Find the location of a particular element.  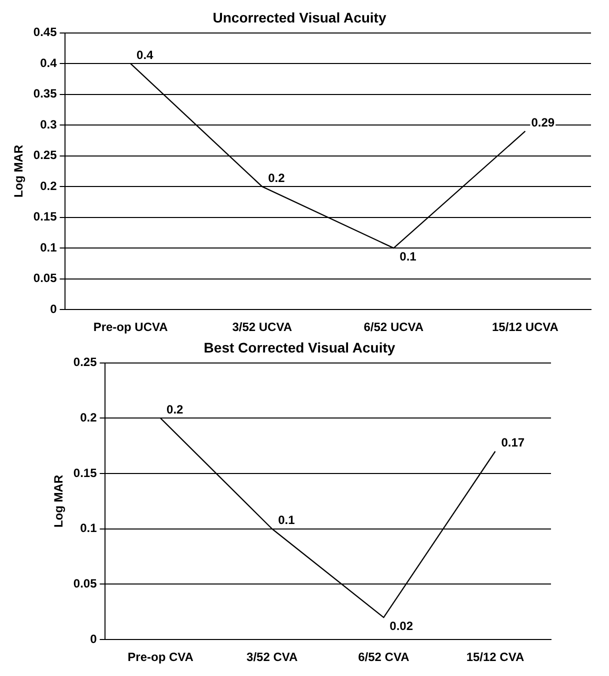

chart-title: Uncorrected Visual Acuity is located at coordinates (299, 17).